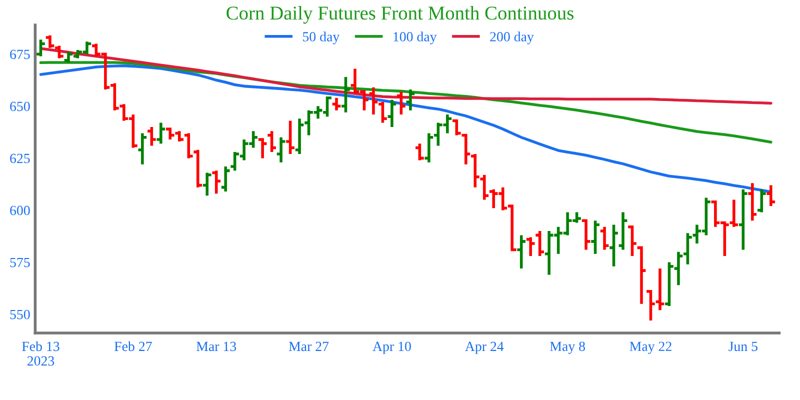 The height and width of the screenshot is (400, 800). What do you see at coordinates (41, 353) in the screenshot?
I see `x-tick-label: Feb 13 2023` at bounding box center [41, 353].